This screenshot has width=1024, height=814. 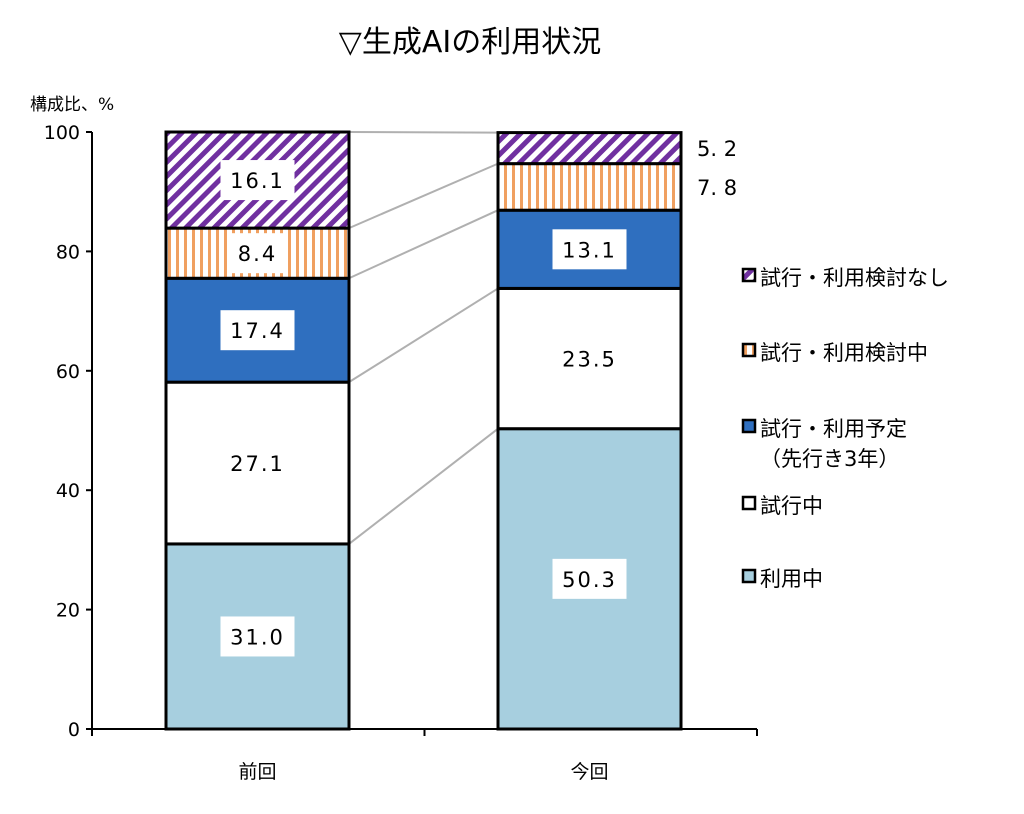 What do you see at coordinates (833, 429) in the screenshot?
I see `legend-label: 試行・利用予定` at bounding box center [833, 429].